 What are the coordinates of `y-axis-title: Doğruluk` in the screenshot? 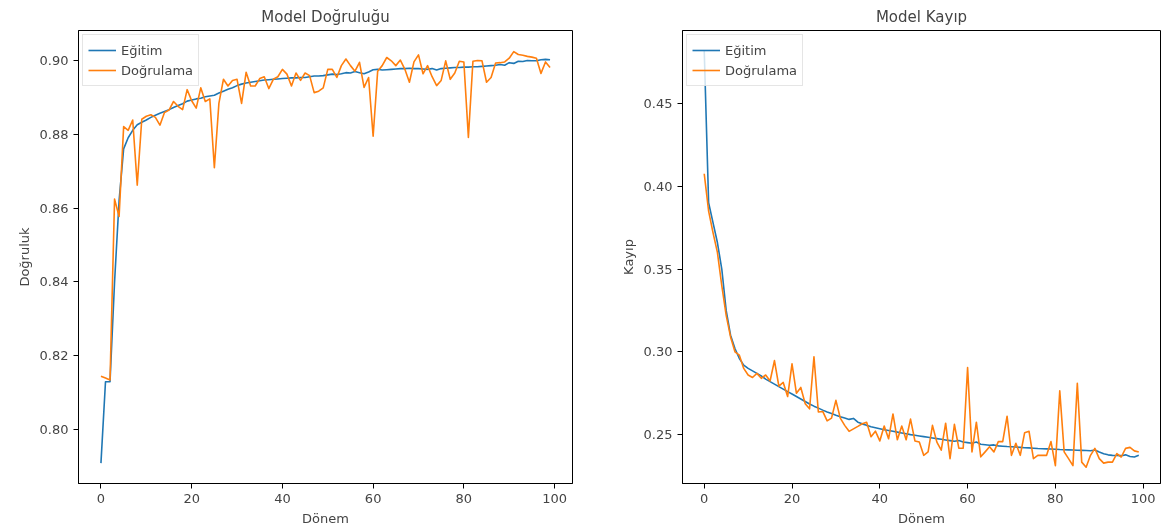 It's located at (24, 256).